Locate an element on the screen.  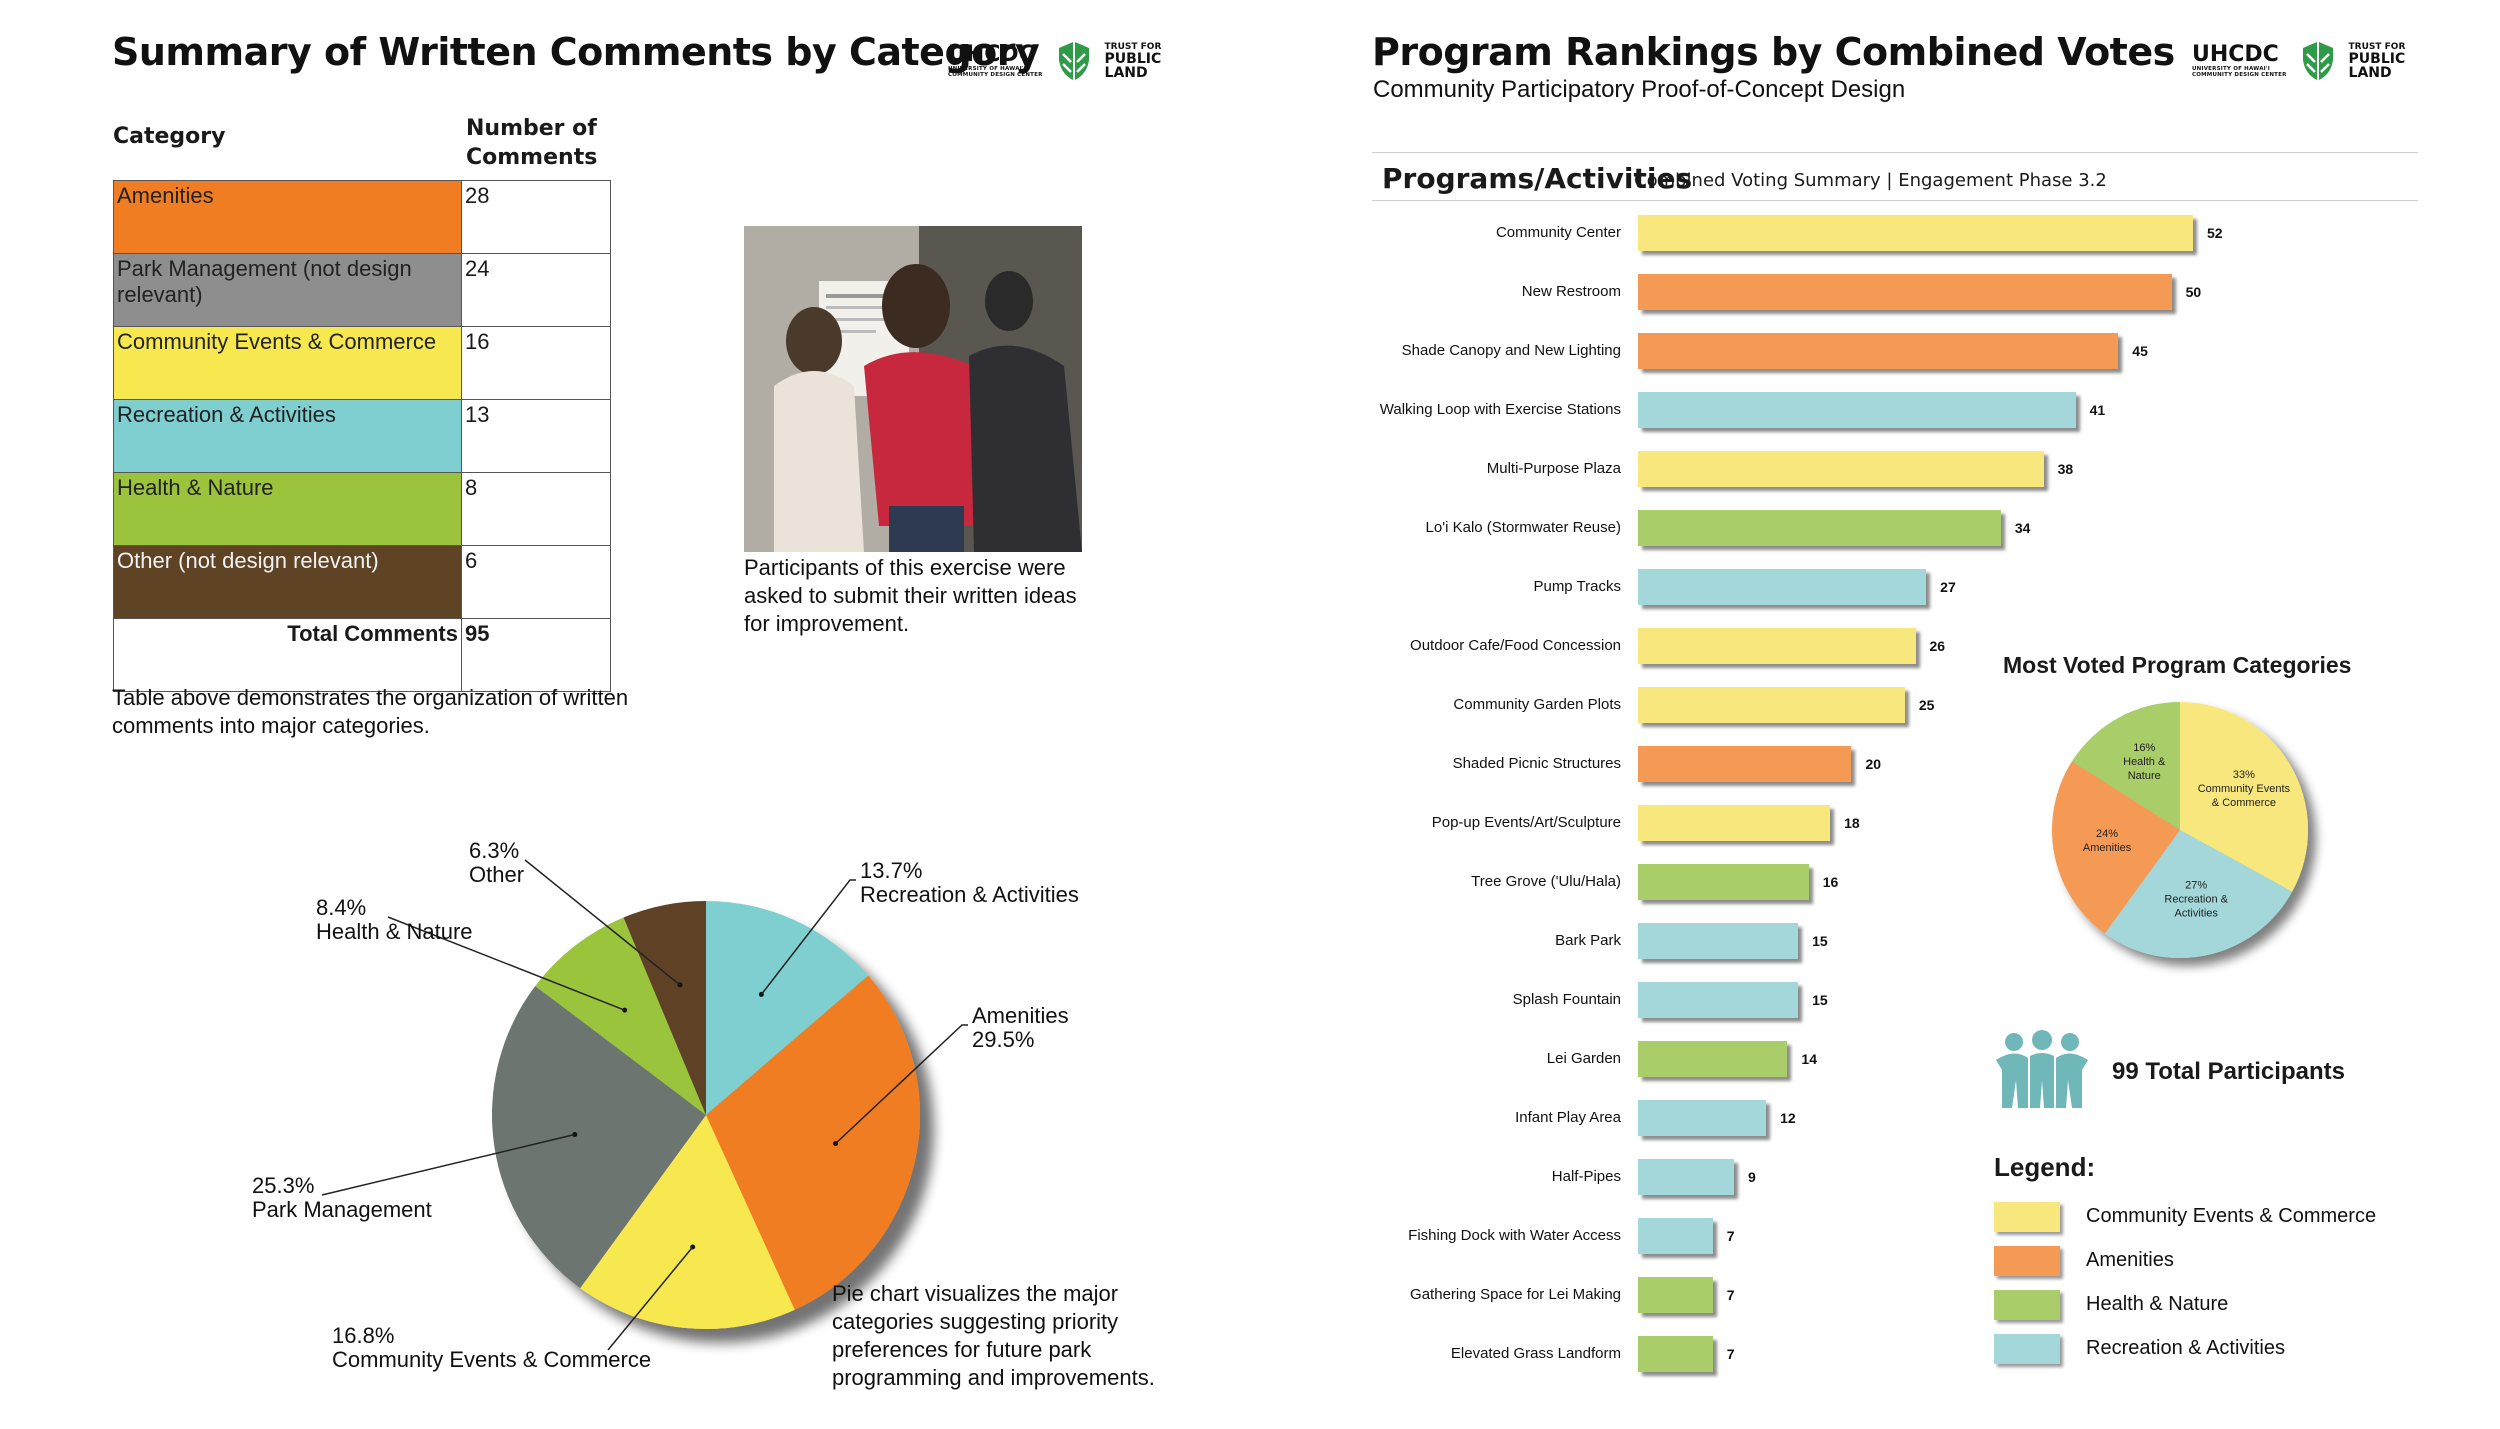
table-cell-count: 8 is located at coordinates (536, 509).